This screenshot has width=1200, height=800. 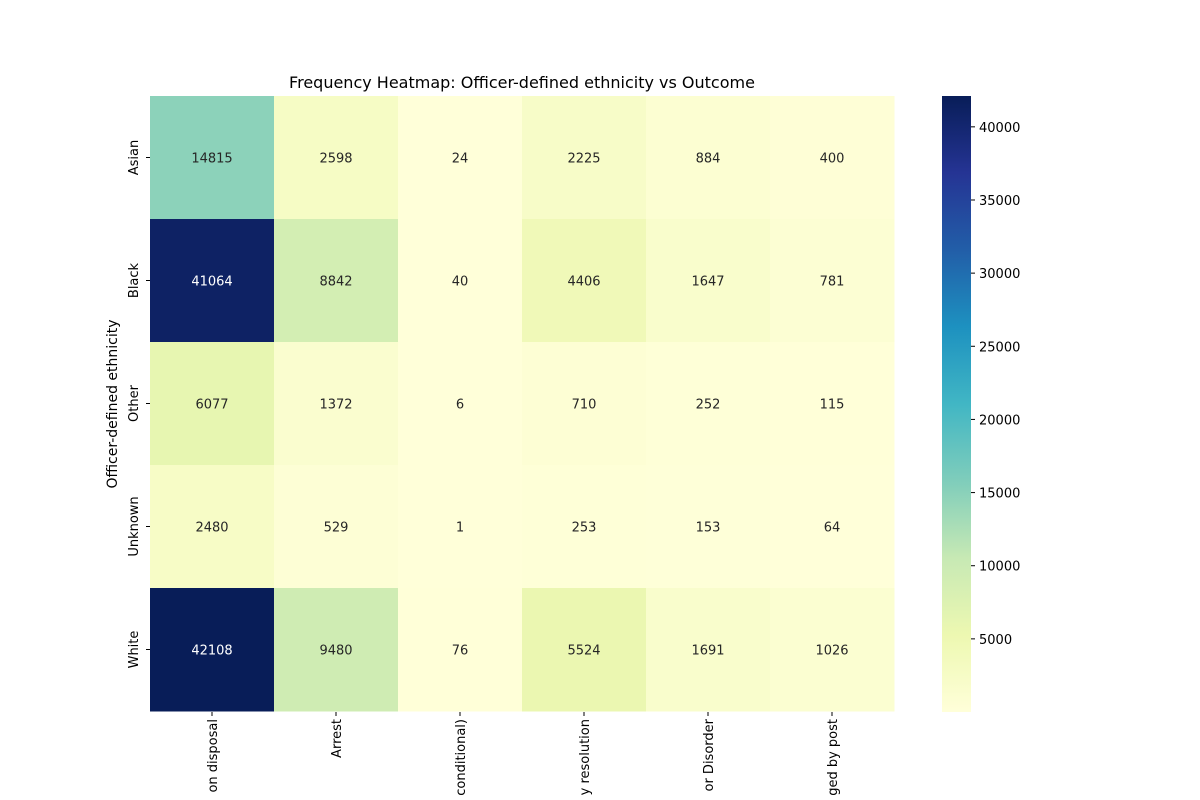 I want to click on cell-value-label: 781, so click(x=832, y=282).